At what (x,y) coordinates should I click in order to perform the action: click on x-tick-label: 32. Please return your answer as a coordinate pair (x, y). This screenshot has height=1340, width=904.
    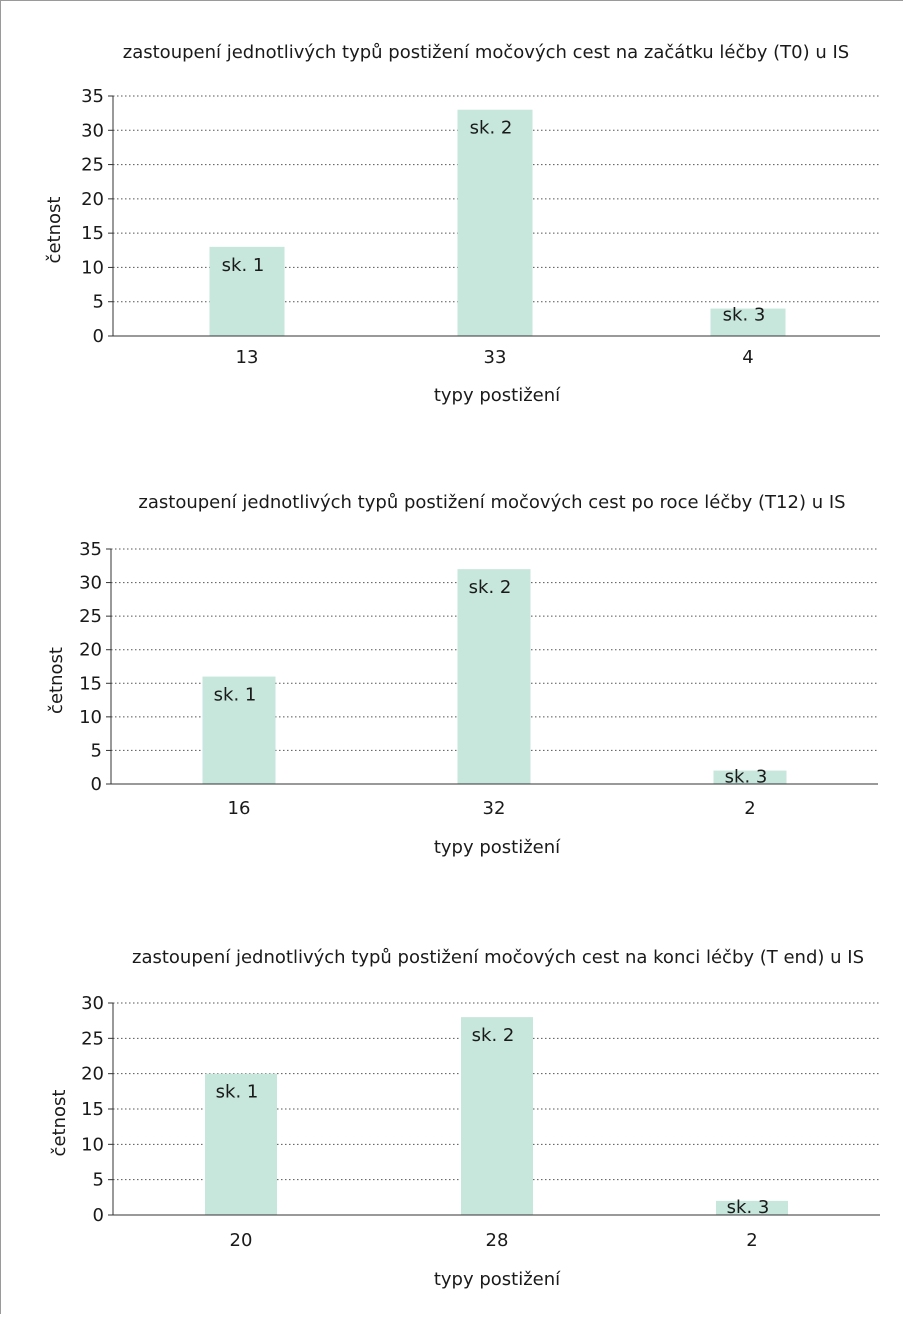
    Looking at the image, I should click on (494, 808).